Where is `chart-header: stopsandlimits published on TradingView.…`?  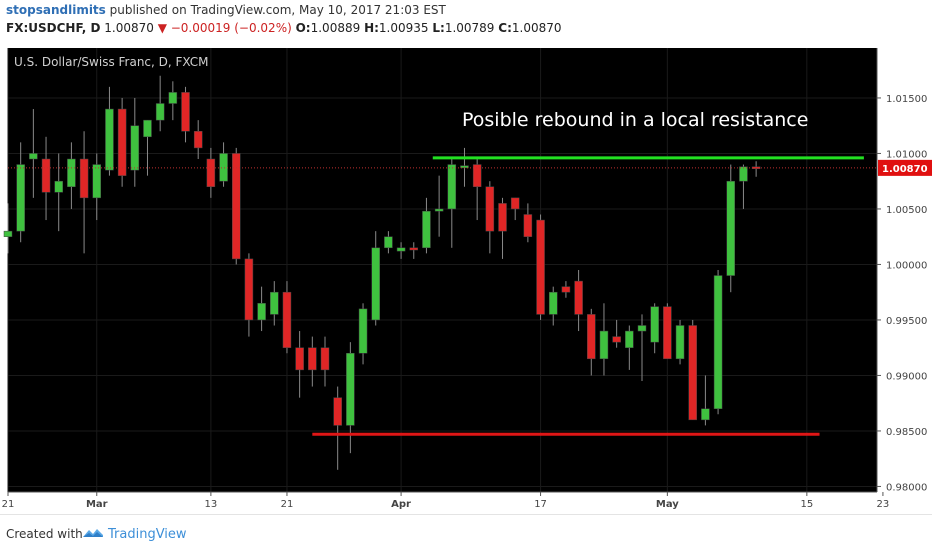 chart-header: stopsandlimits published on TradingView.… is located at coordinates (466, 20).